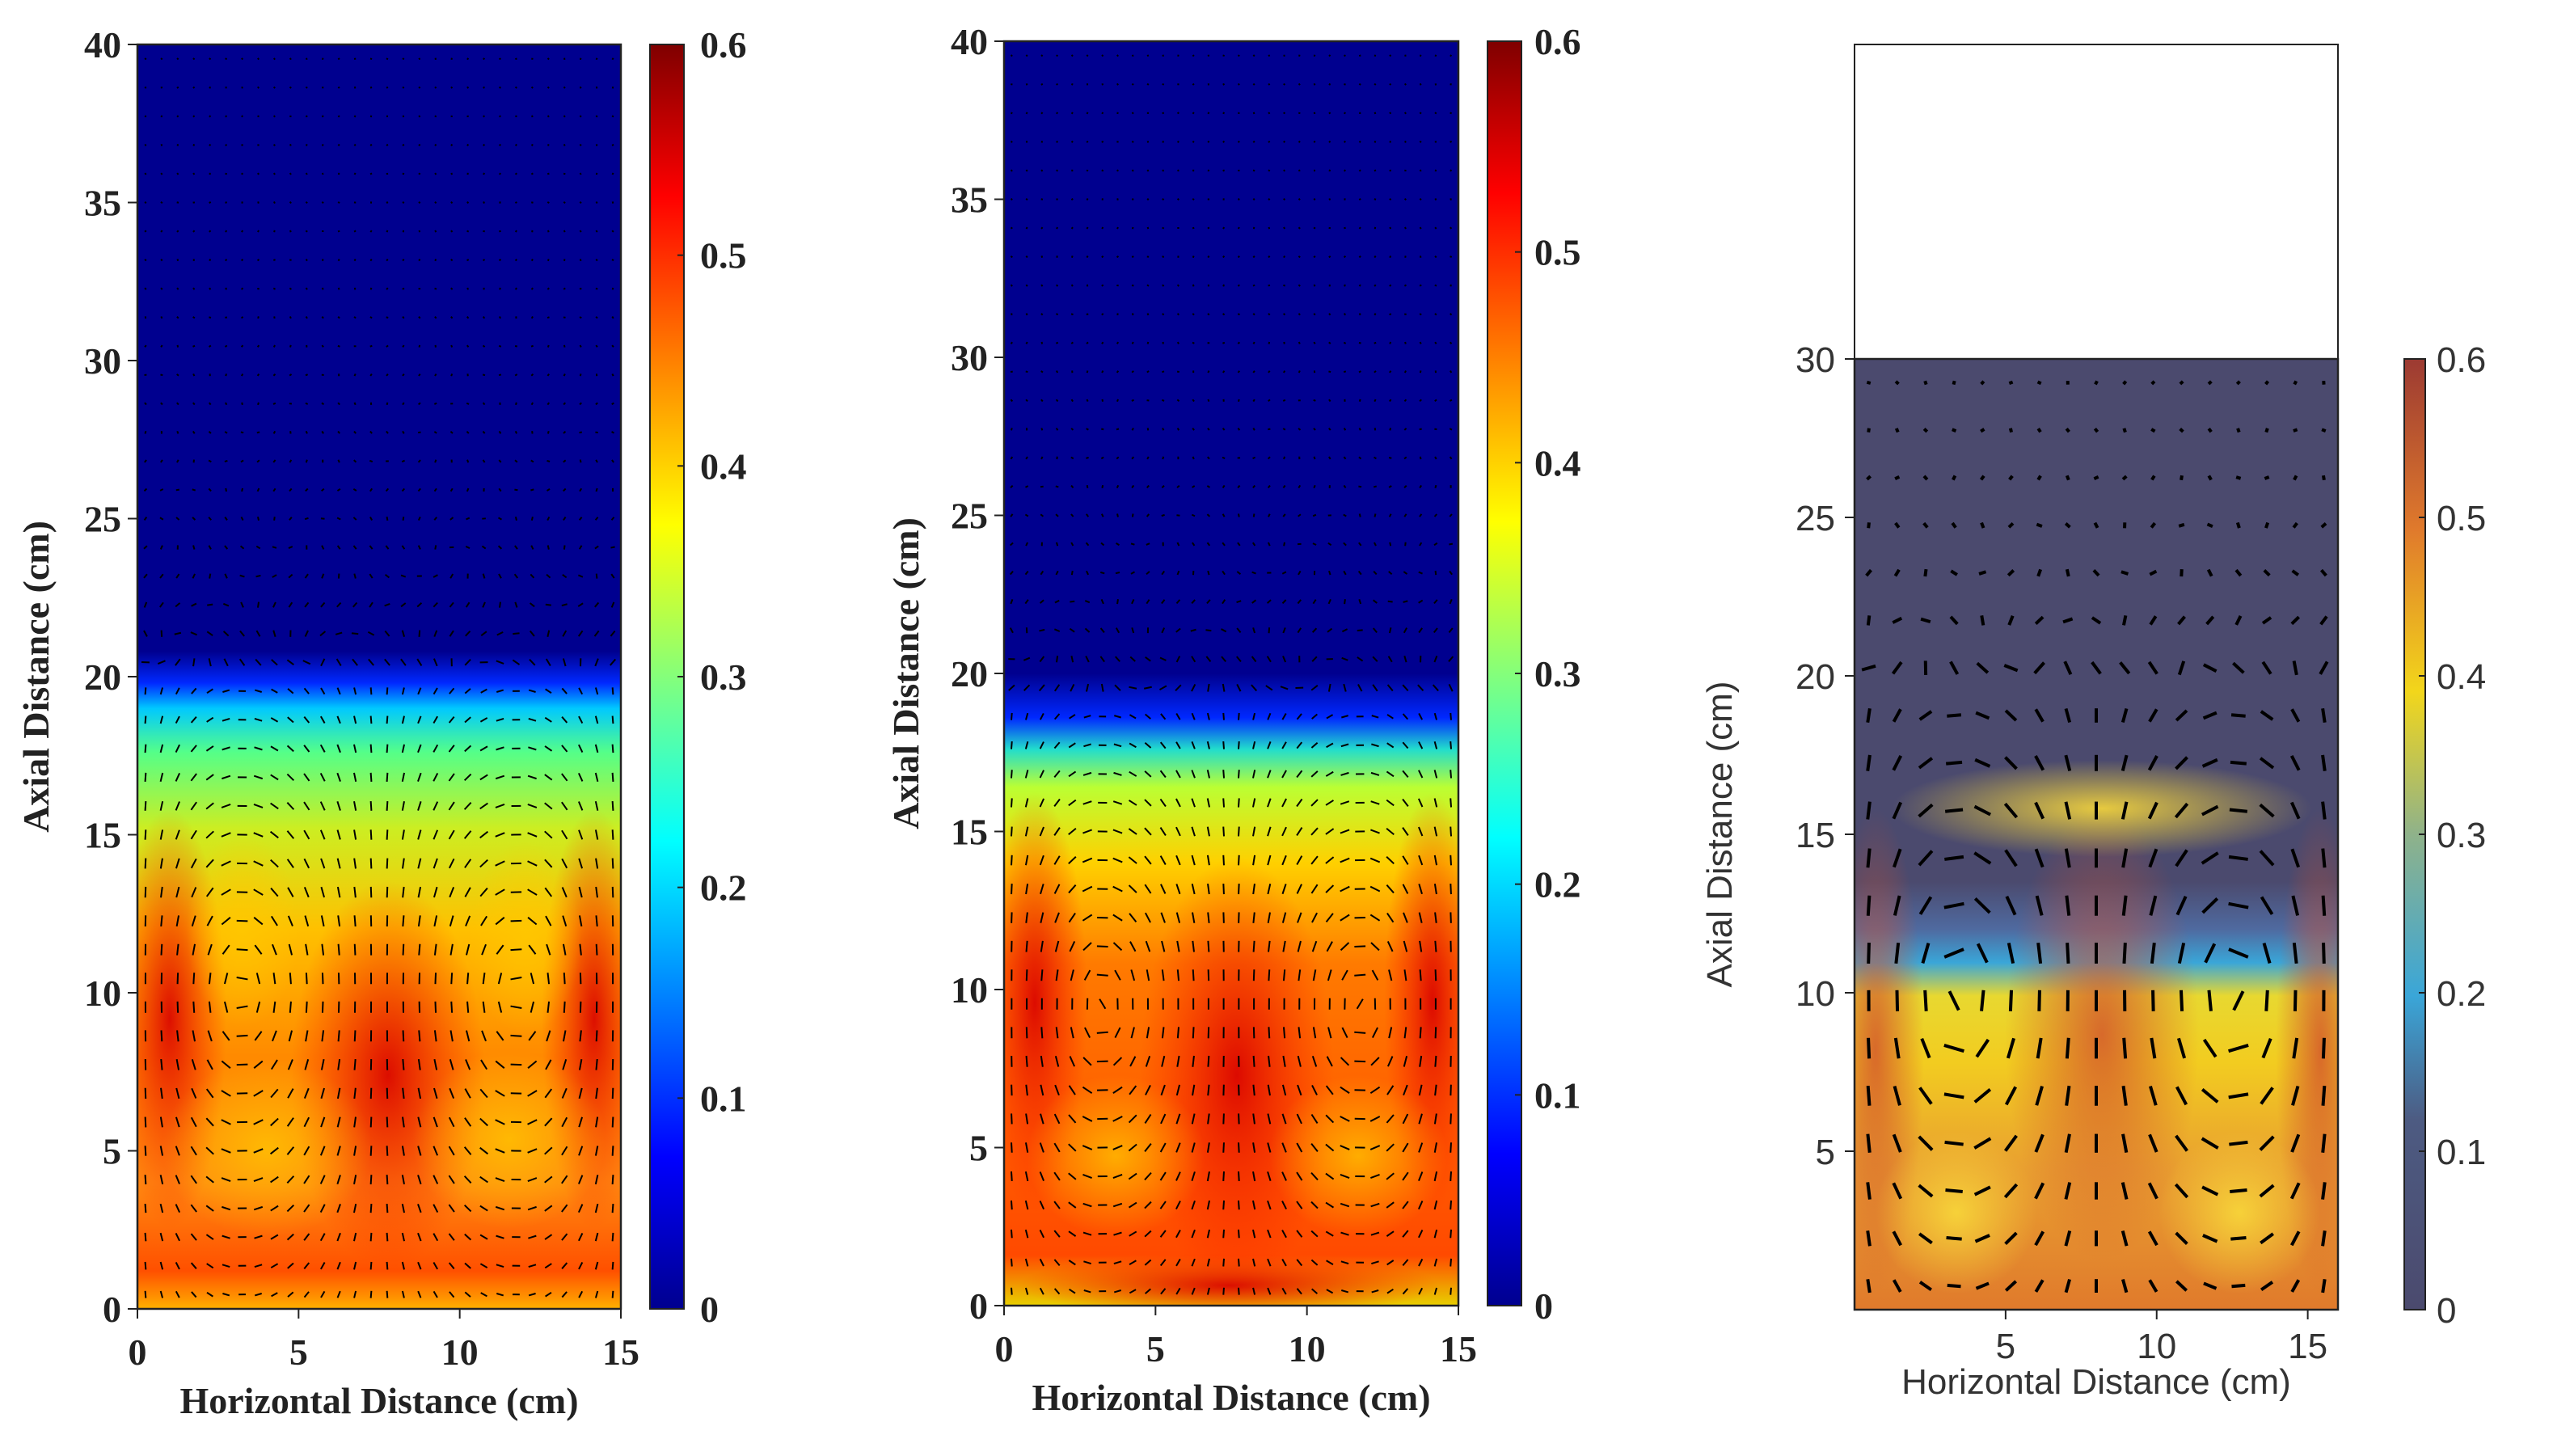  What do you see at coordinates (1155, 1348) in the screenshot?
I see `x-tick-label: 5` at bounding box center [1155, 1348].